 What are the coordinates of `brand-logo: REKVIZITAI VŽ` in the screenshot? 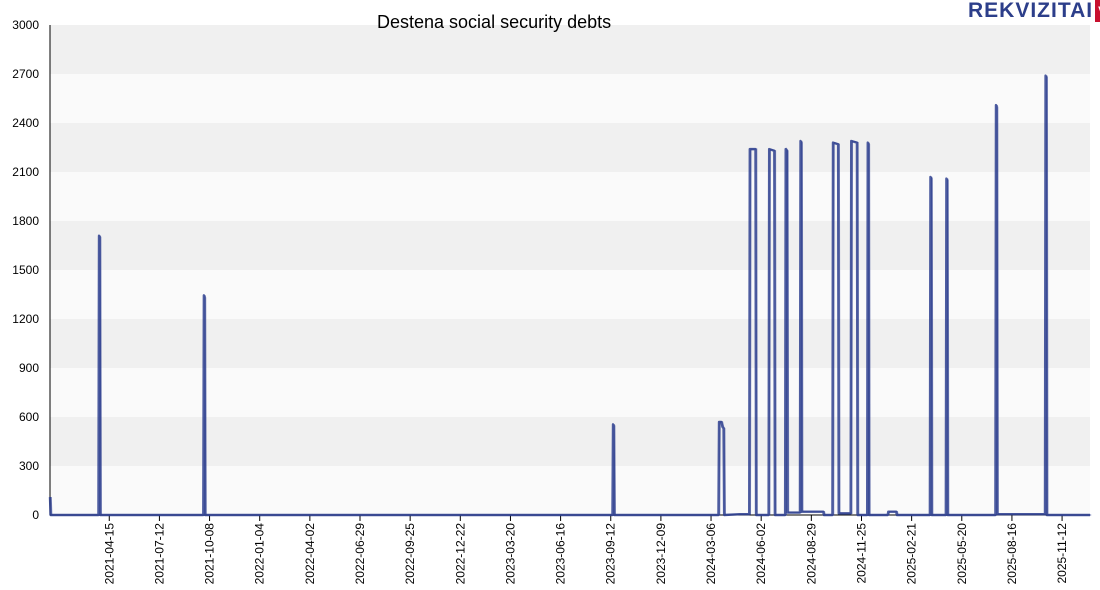 It's located at (1034, 11).